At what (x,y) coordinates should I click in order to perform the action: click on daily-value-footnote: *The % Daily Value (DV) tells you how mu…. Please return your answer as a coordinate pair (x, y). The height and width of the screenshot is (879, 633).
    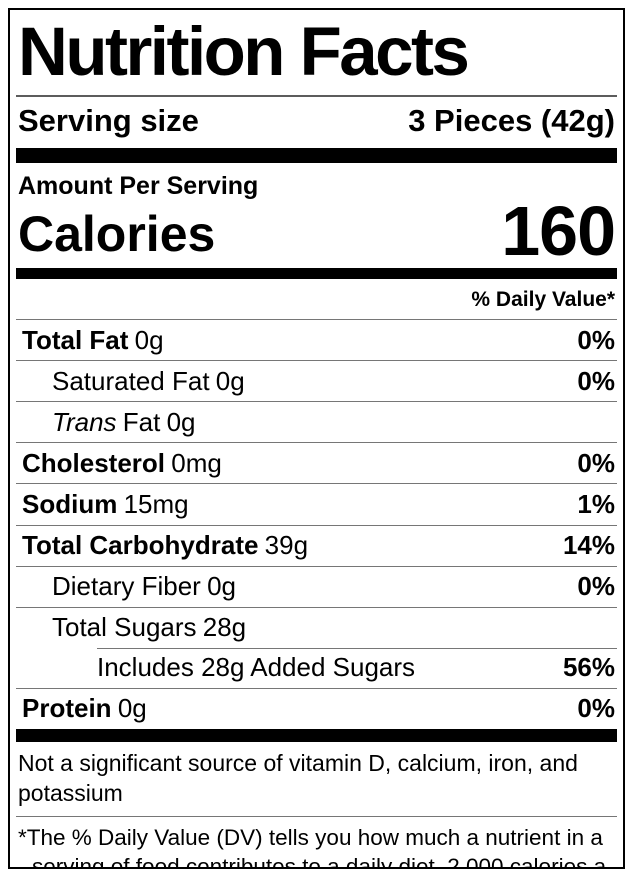
    Looking at the image, I should click on (312, 846).